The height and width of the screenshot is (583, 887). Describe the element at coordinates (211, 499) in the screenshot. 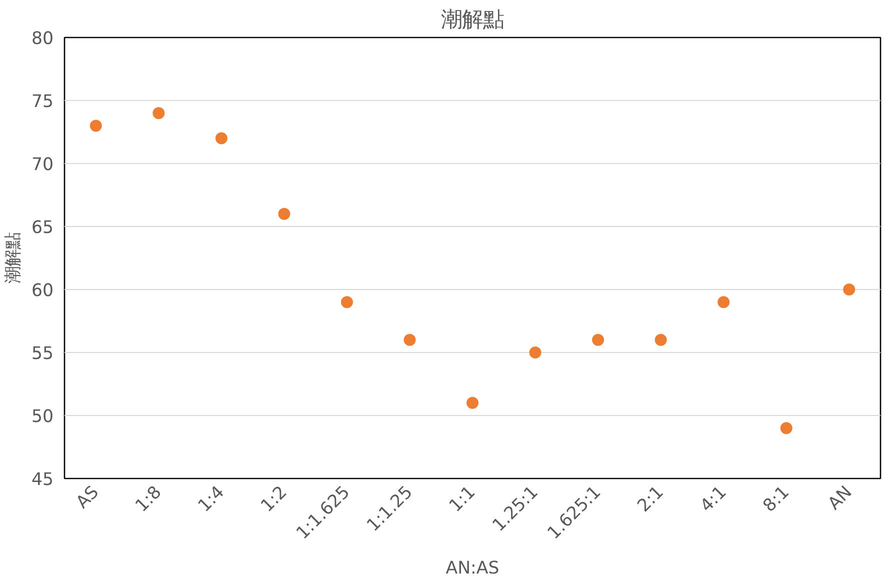

I see `x-tick-label: 1:4` at that location.